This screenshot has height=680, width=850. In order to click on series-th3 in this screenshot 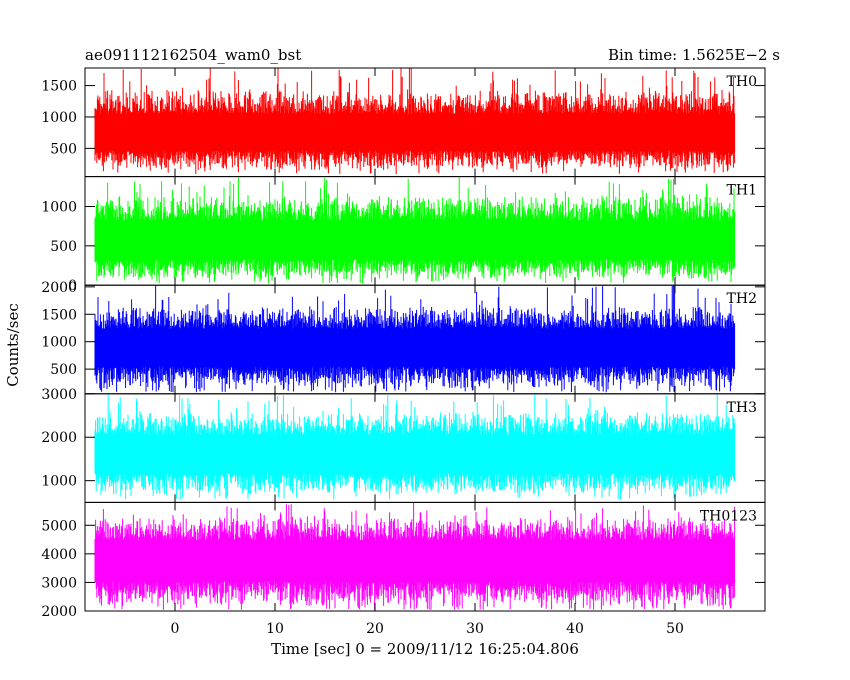, I will do `click(415, 447)`.